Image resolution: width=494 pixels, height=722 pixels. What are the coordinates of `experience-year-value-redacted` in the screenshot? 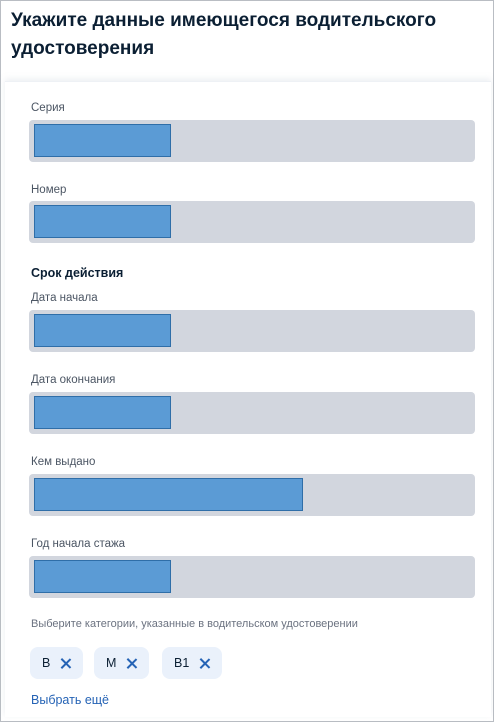 It's located at (102, 576).